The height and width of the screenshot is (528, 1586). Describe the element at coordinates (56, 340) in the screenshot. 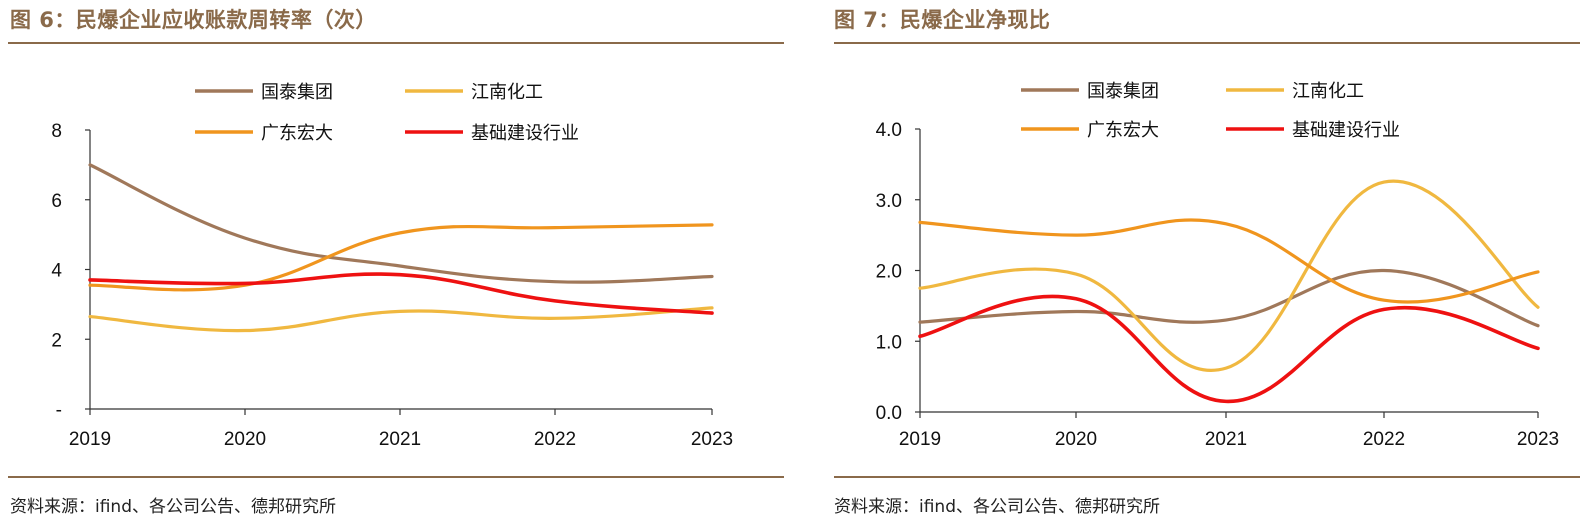

I see `y-tick-label: 2` at that location.